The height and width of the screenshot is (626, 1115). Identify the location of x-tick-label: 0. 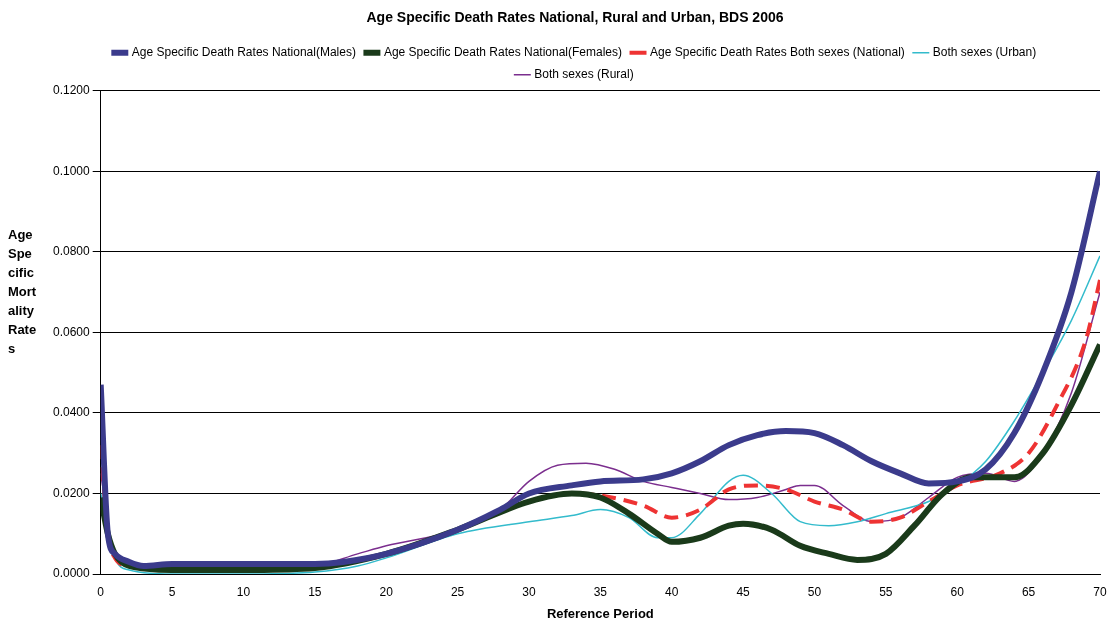
(101, 591).